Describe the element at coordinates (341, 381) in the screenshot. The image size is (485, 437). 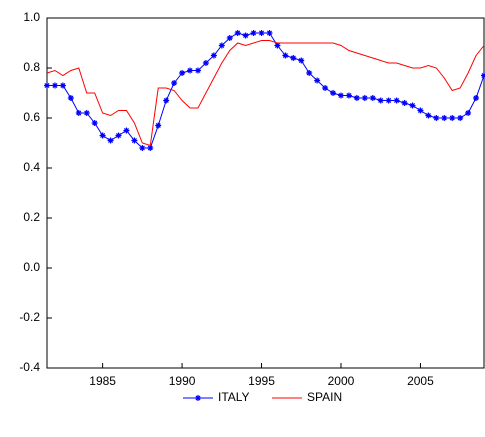
I see `x-tick-label: 2000` at that location.